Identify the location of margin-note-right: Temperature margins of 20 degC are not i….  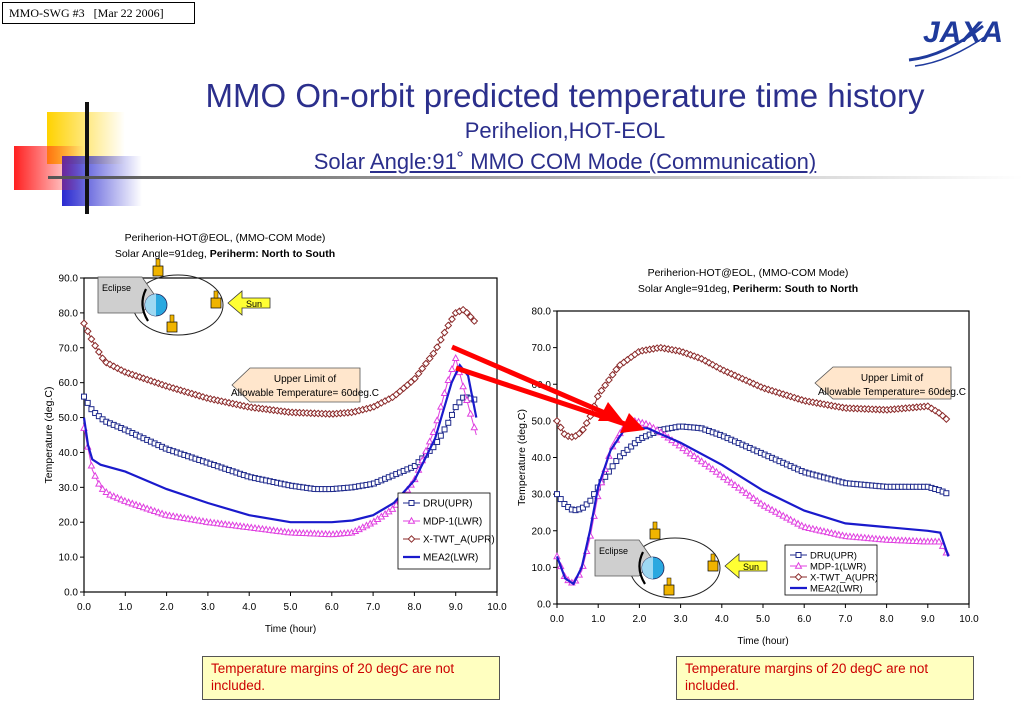
(825, 678).